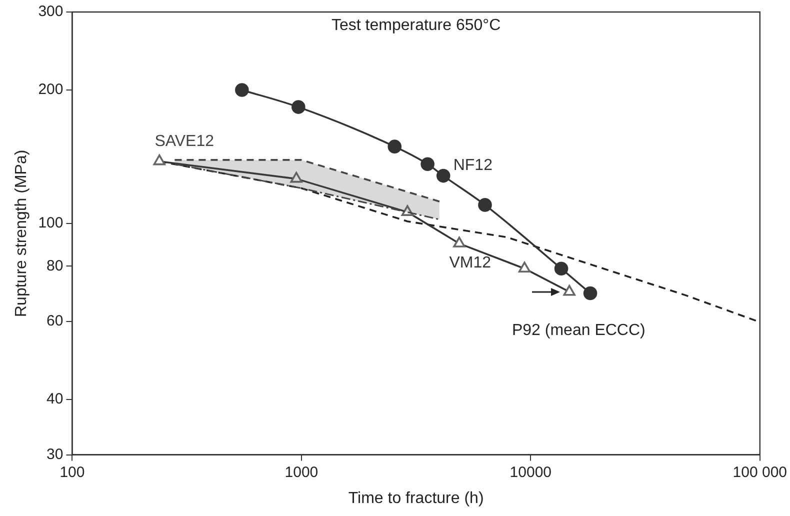 This screenshot has height=516, width=790. I want to click on x-tick-label: 1000, so click(301, 472).